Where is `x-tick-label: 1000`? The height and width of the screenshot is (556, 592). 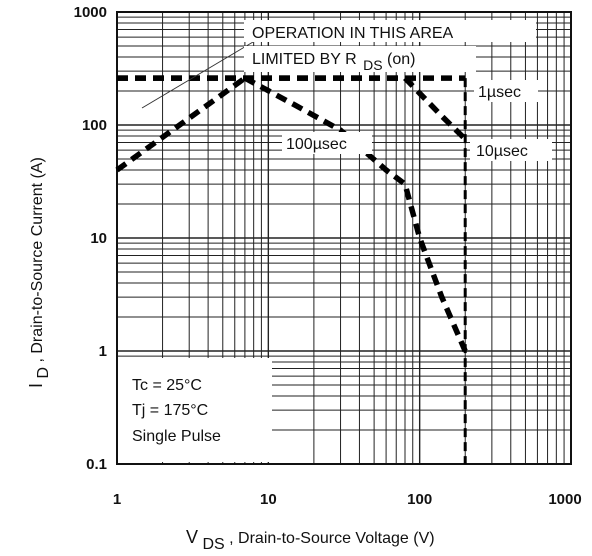 x-tick-label: 1000 is located at coordinates (564, 499).